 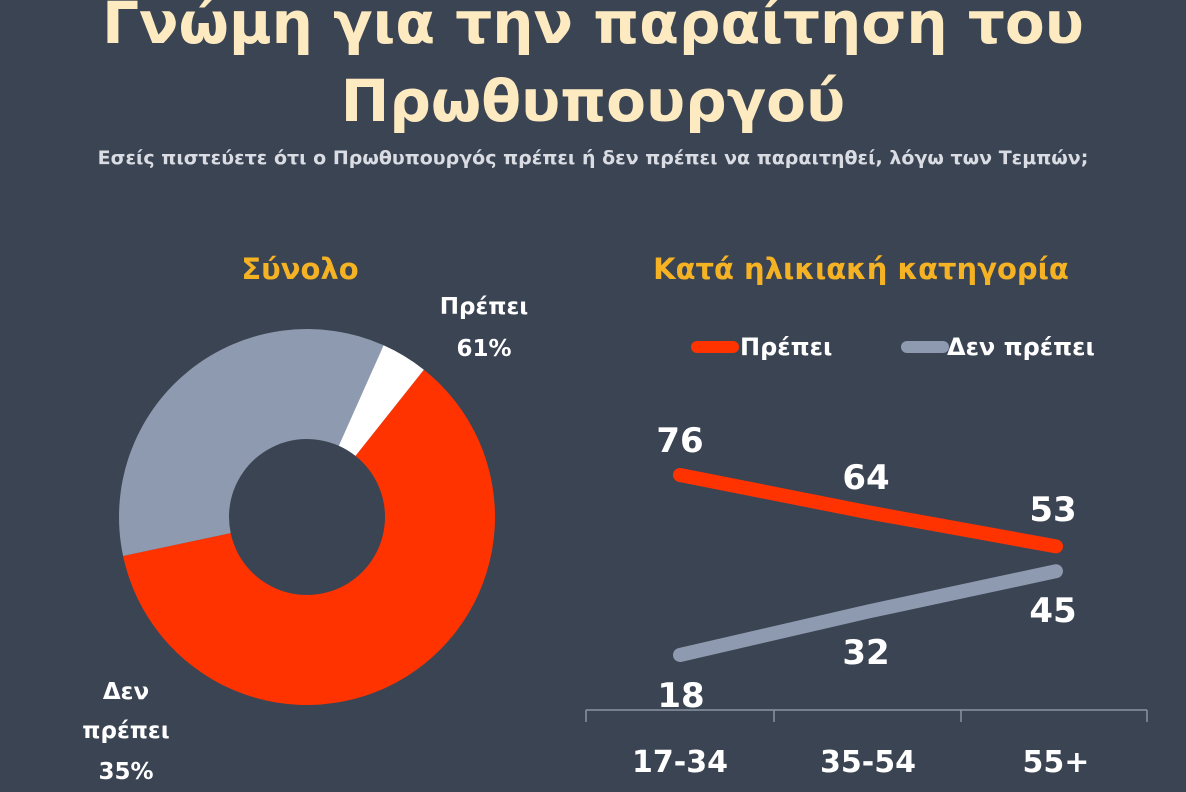 What do you see at coordinates (679, 441) in the screenshot?
I see `data-label-should: 76` at bounding box center [679, 441].